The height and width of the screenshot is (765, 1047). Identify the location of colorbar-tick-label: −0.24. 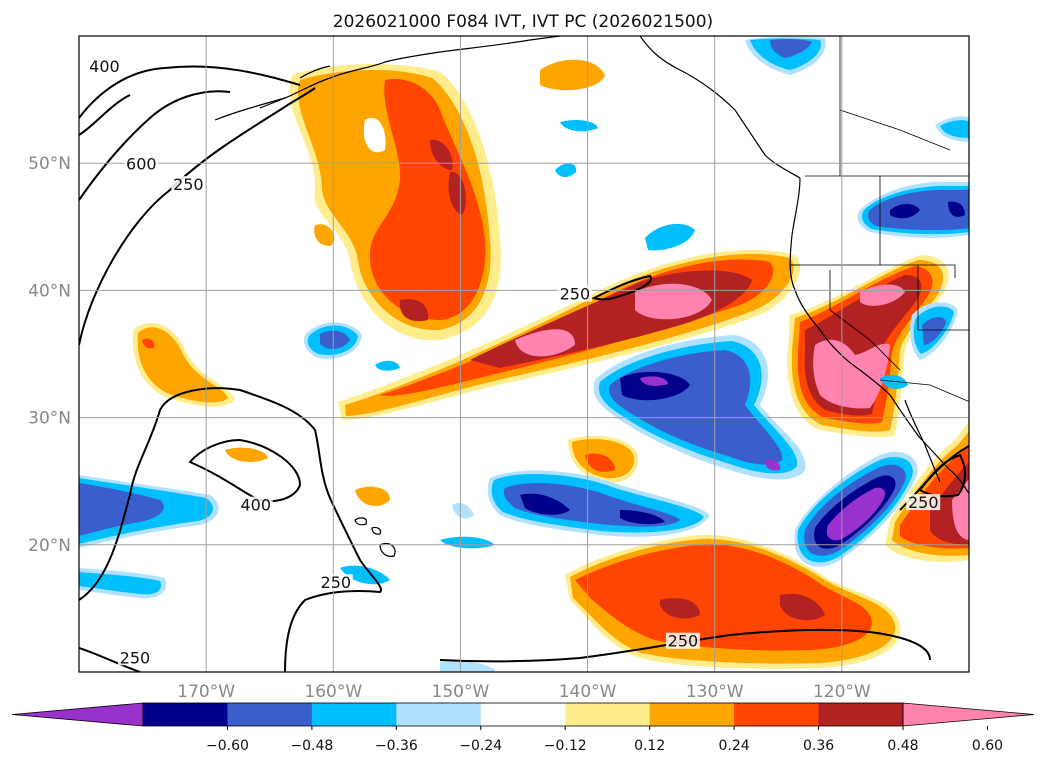
(480, 746).